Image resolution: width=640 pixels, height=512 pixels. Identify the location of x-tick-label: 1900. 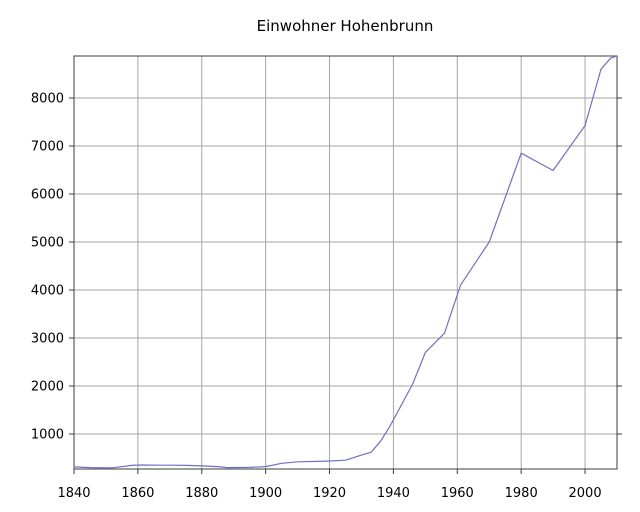
(265, 493).